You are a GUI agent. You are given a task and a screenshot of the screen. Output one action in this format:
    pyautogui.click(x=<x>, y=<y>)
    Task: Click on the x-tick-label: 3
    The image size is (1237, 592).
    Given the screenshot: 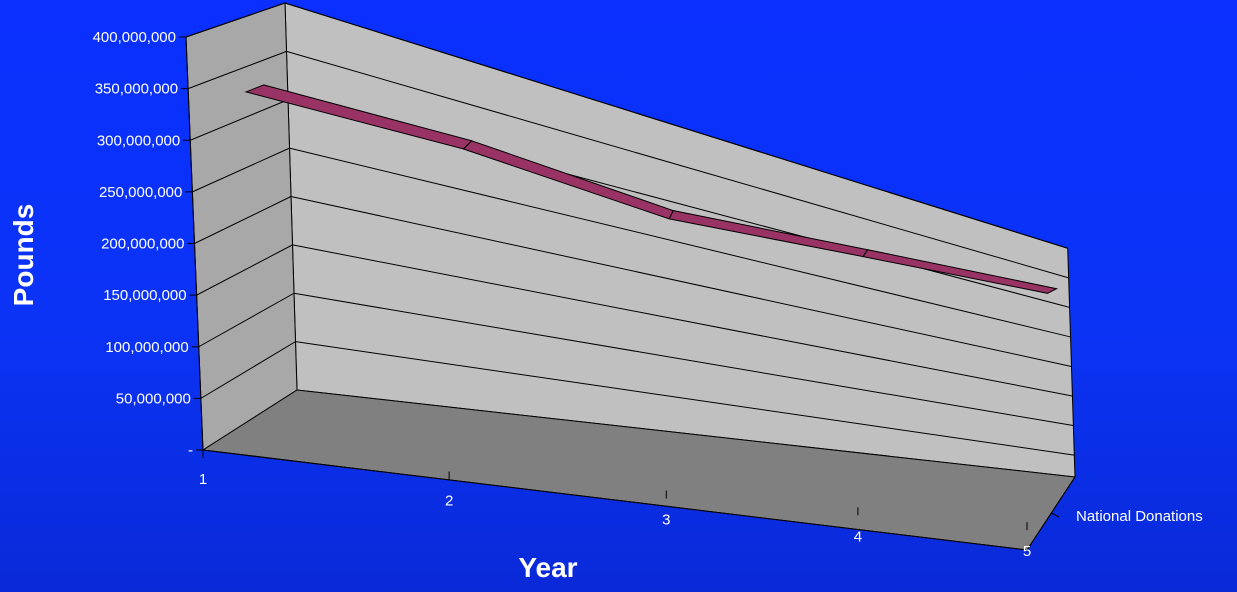 What is the action you would take?
    pyautogui.click(x=666, y=520)
    